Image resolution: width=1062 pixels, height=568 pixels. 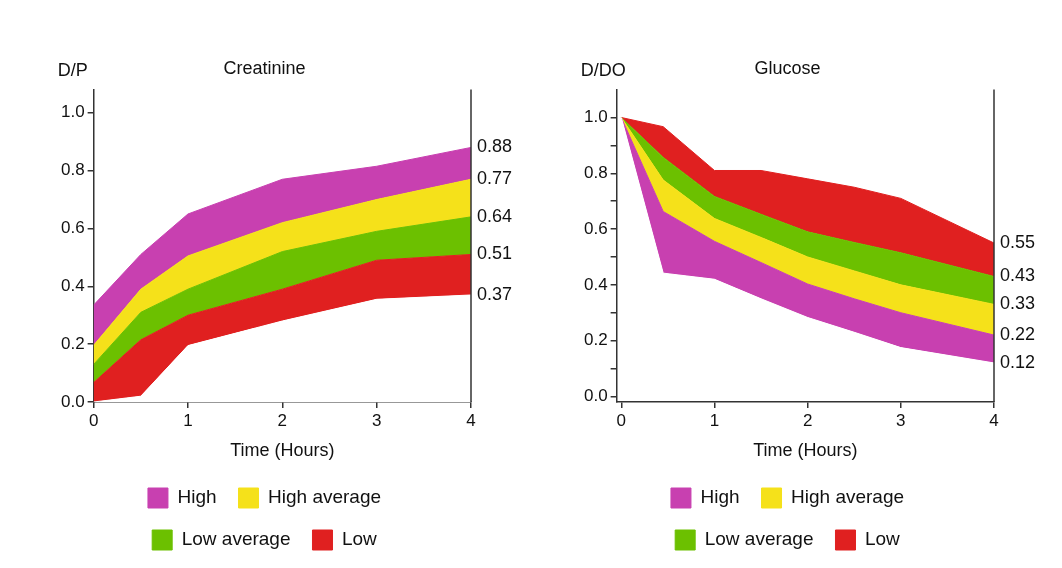 What do you see at coordinates (72, 69) in the screenshot?
I see `y-axis-title: D/P` at bounding box center [72, 69].